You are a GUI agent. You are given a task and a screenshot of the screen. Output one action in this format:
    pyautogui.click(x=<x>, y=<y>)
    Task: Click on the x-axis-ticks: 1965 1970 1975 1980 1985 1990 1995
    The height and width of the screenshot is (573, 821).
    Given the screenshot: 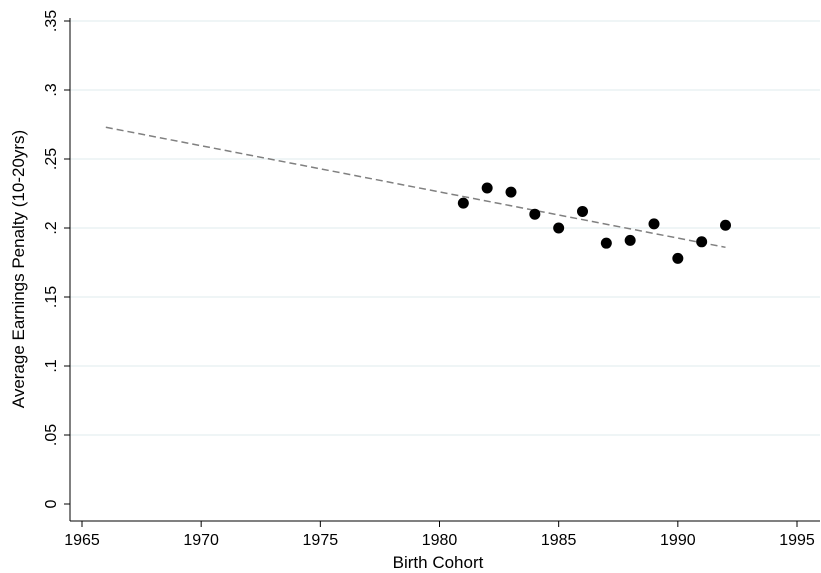 What is the action you would take?
    pyautogui.click(x=439, y=535)
    